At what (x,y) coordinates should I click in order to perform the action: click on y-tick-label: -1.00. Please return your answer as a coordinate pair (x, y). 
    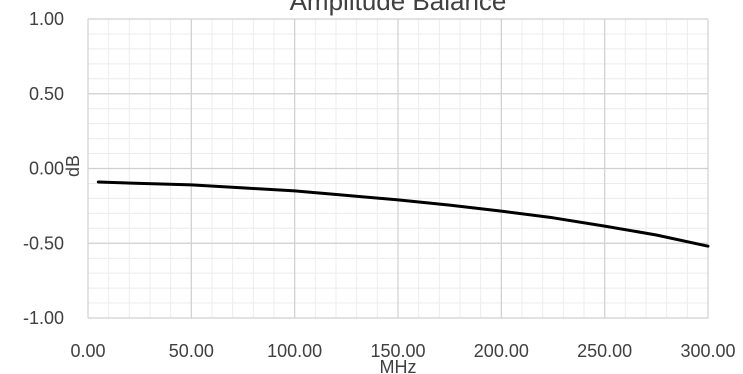
    Looking at the image, I should click on (43, 318).